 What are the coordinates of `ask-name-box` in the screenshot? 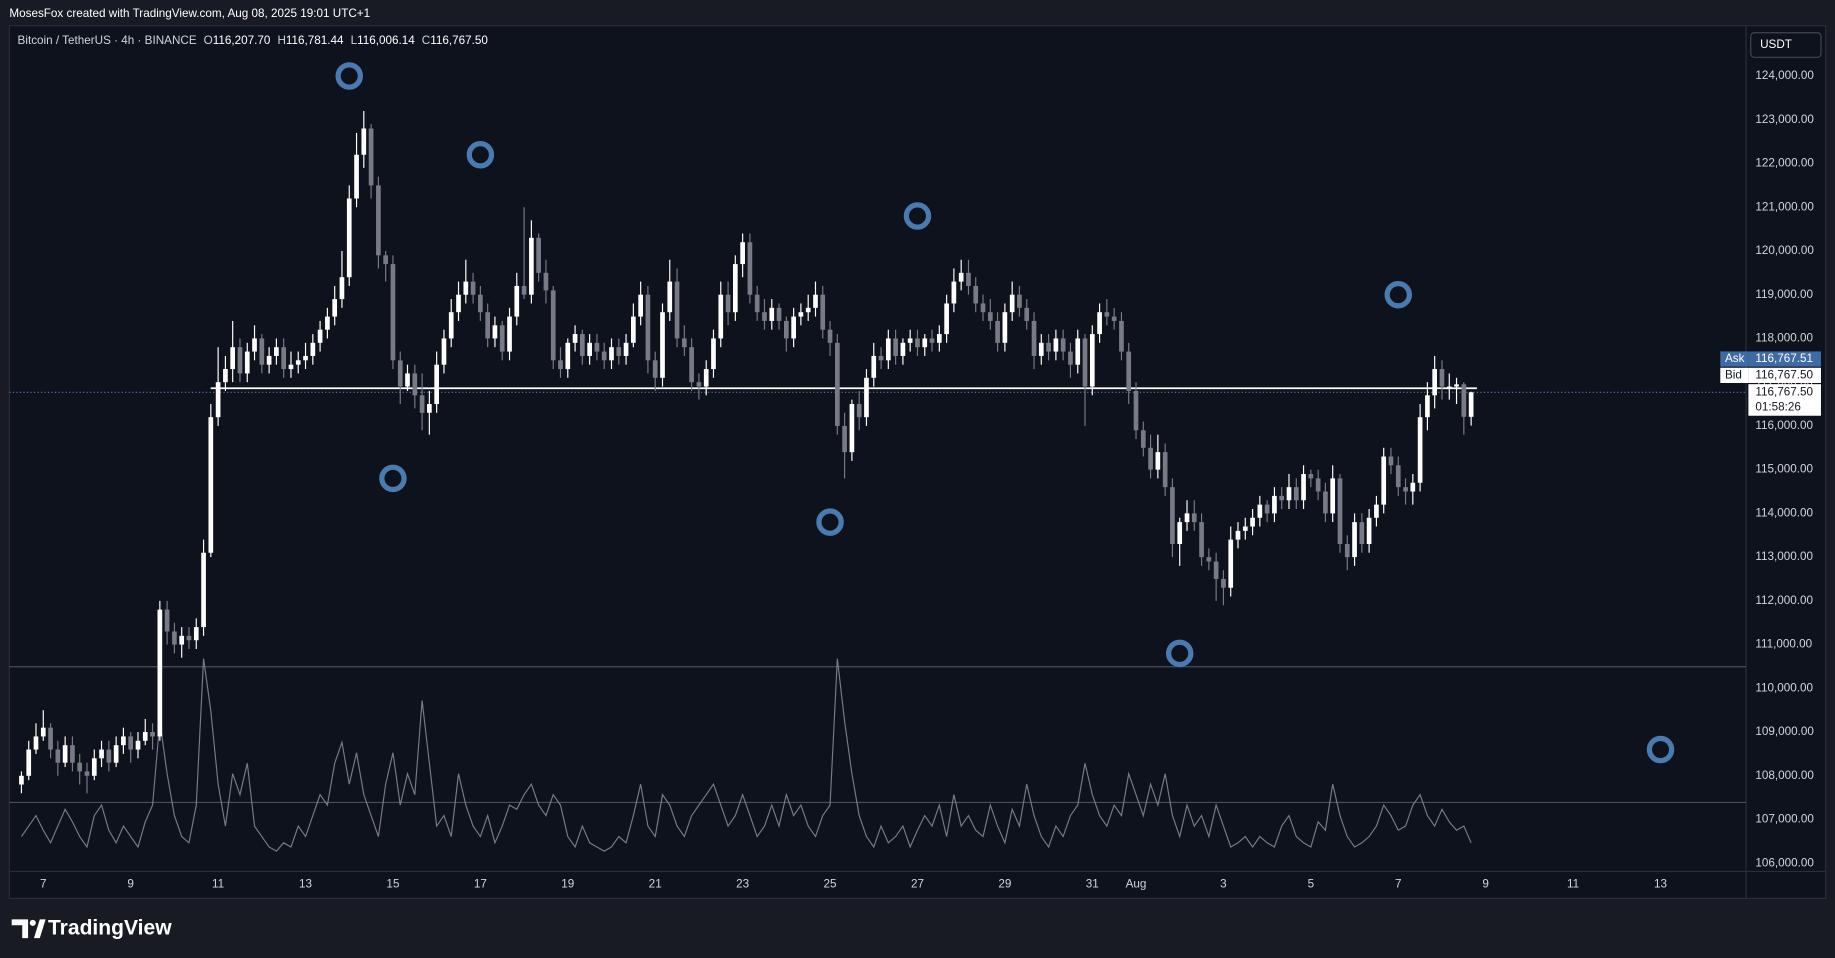 It's located at (1734, 359).